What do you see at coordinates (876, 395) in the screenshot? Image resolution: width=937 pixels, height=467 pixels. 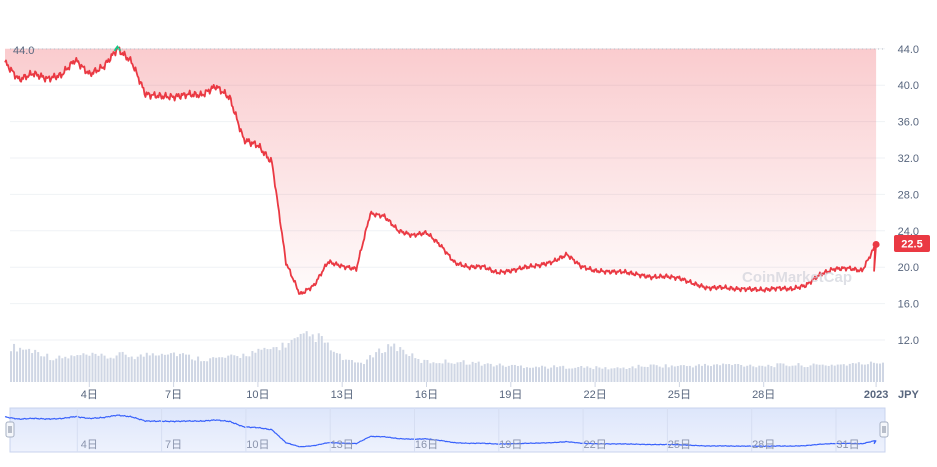 I see `x-tick-label: 2023` at bounding box center [876, 395].